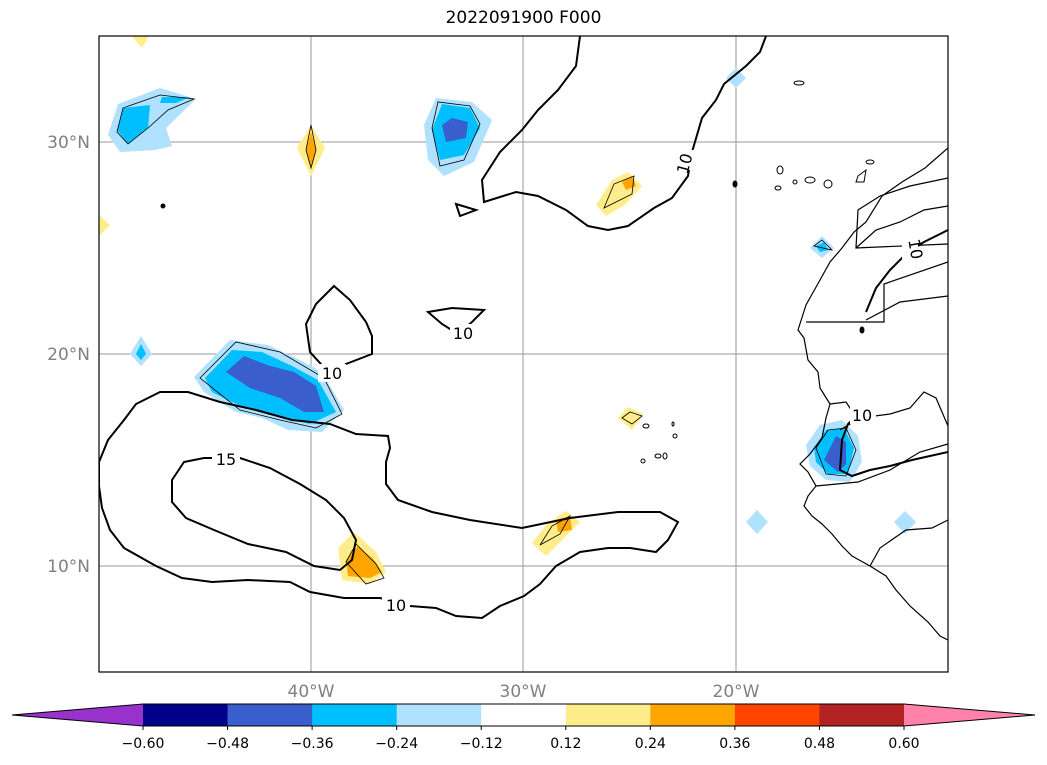 The image size is (1047, 765). Describe the element at coordinates (906, 271) in the screenshot. I see `contour-10-africa-north` at that location.